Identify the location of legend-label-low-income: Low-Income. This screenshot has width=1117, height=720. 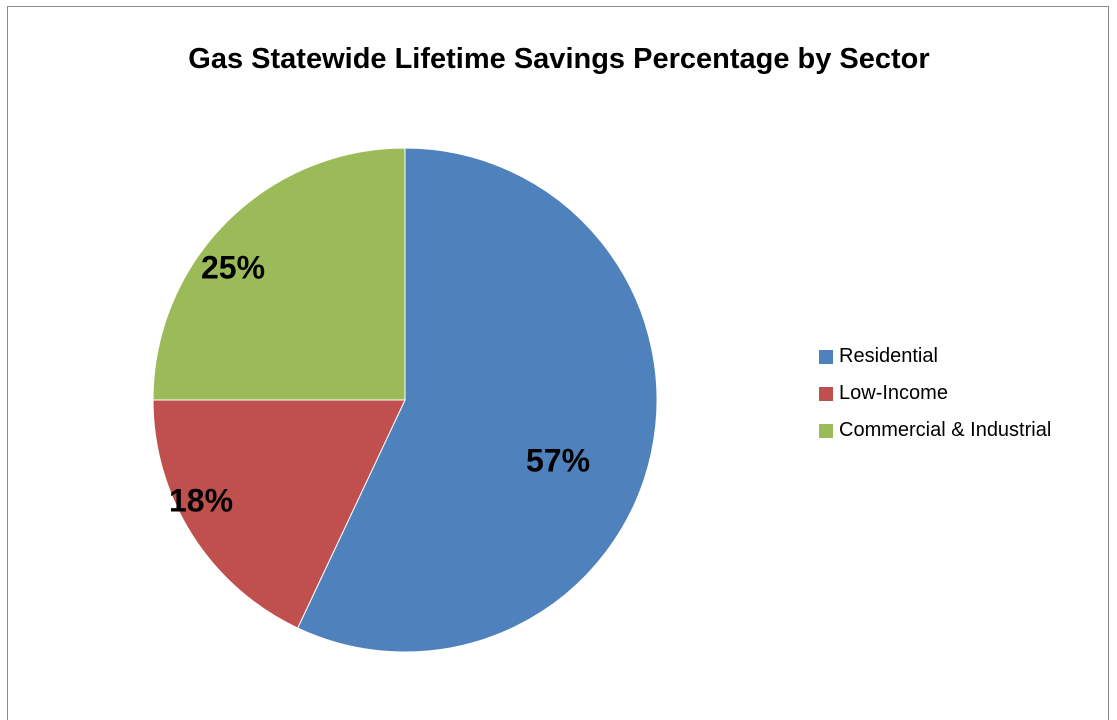
(893, 393).